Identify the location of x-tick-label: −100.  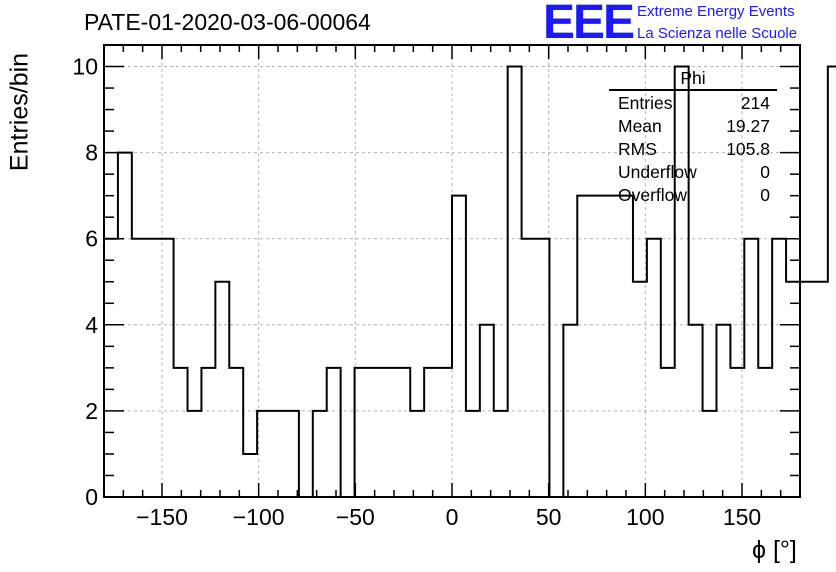
(259, 517).